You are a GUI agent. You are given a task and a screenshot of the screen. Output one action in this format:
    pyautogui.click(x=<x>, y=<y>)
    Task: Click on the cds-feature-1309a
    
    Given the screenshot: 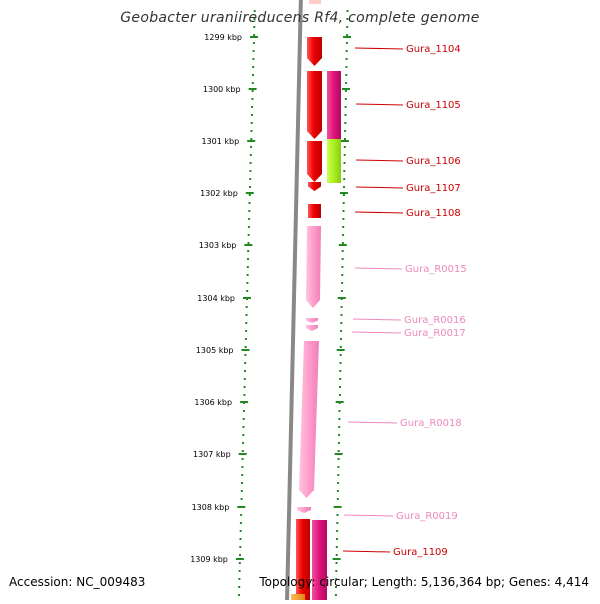 What is the action you would take?
    pyautogui.click(x=303, y=559)
    